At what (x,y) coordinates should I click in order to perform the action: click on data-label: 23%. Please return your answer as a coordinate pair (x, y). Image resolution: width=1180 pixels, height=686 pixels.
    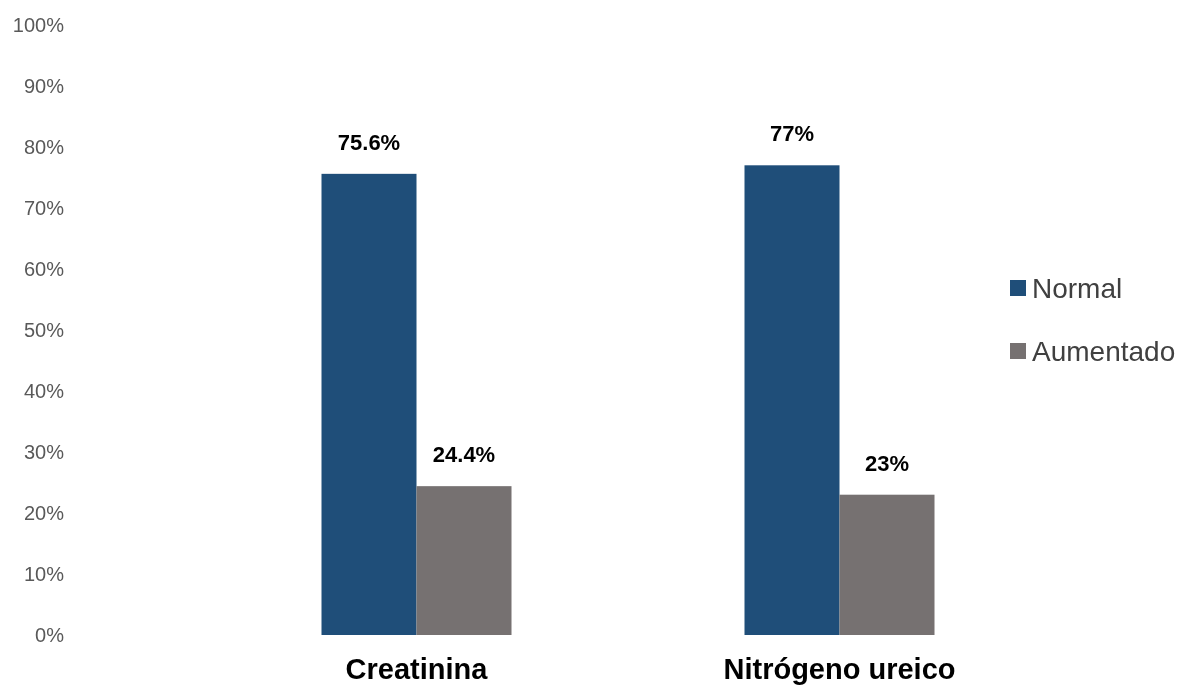
    Looking at the image, I should click on (887, 463).